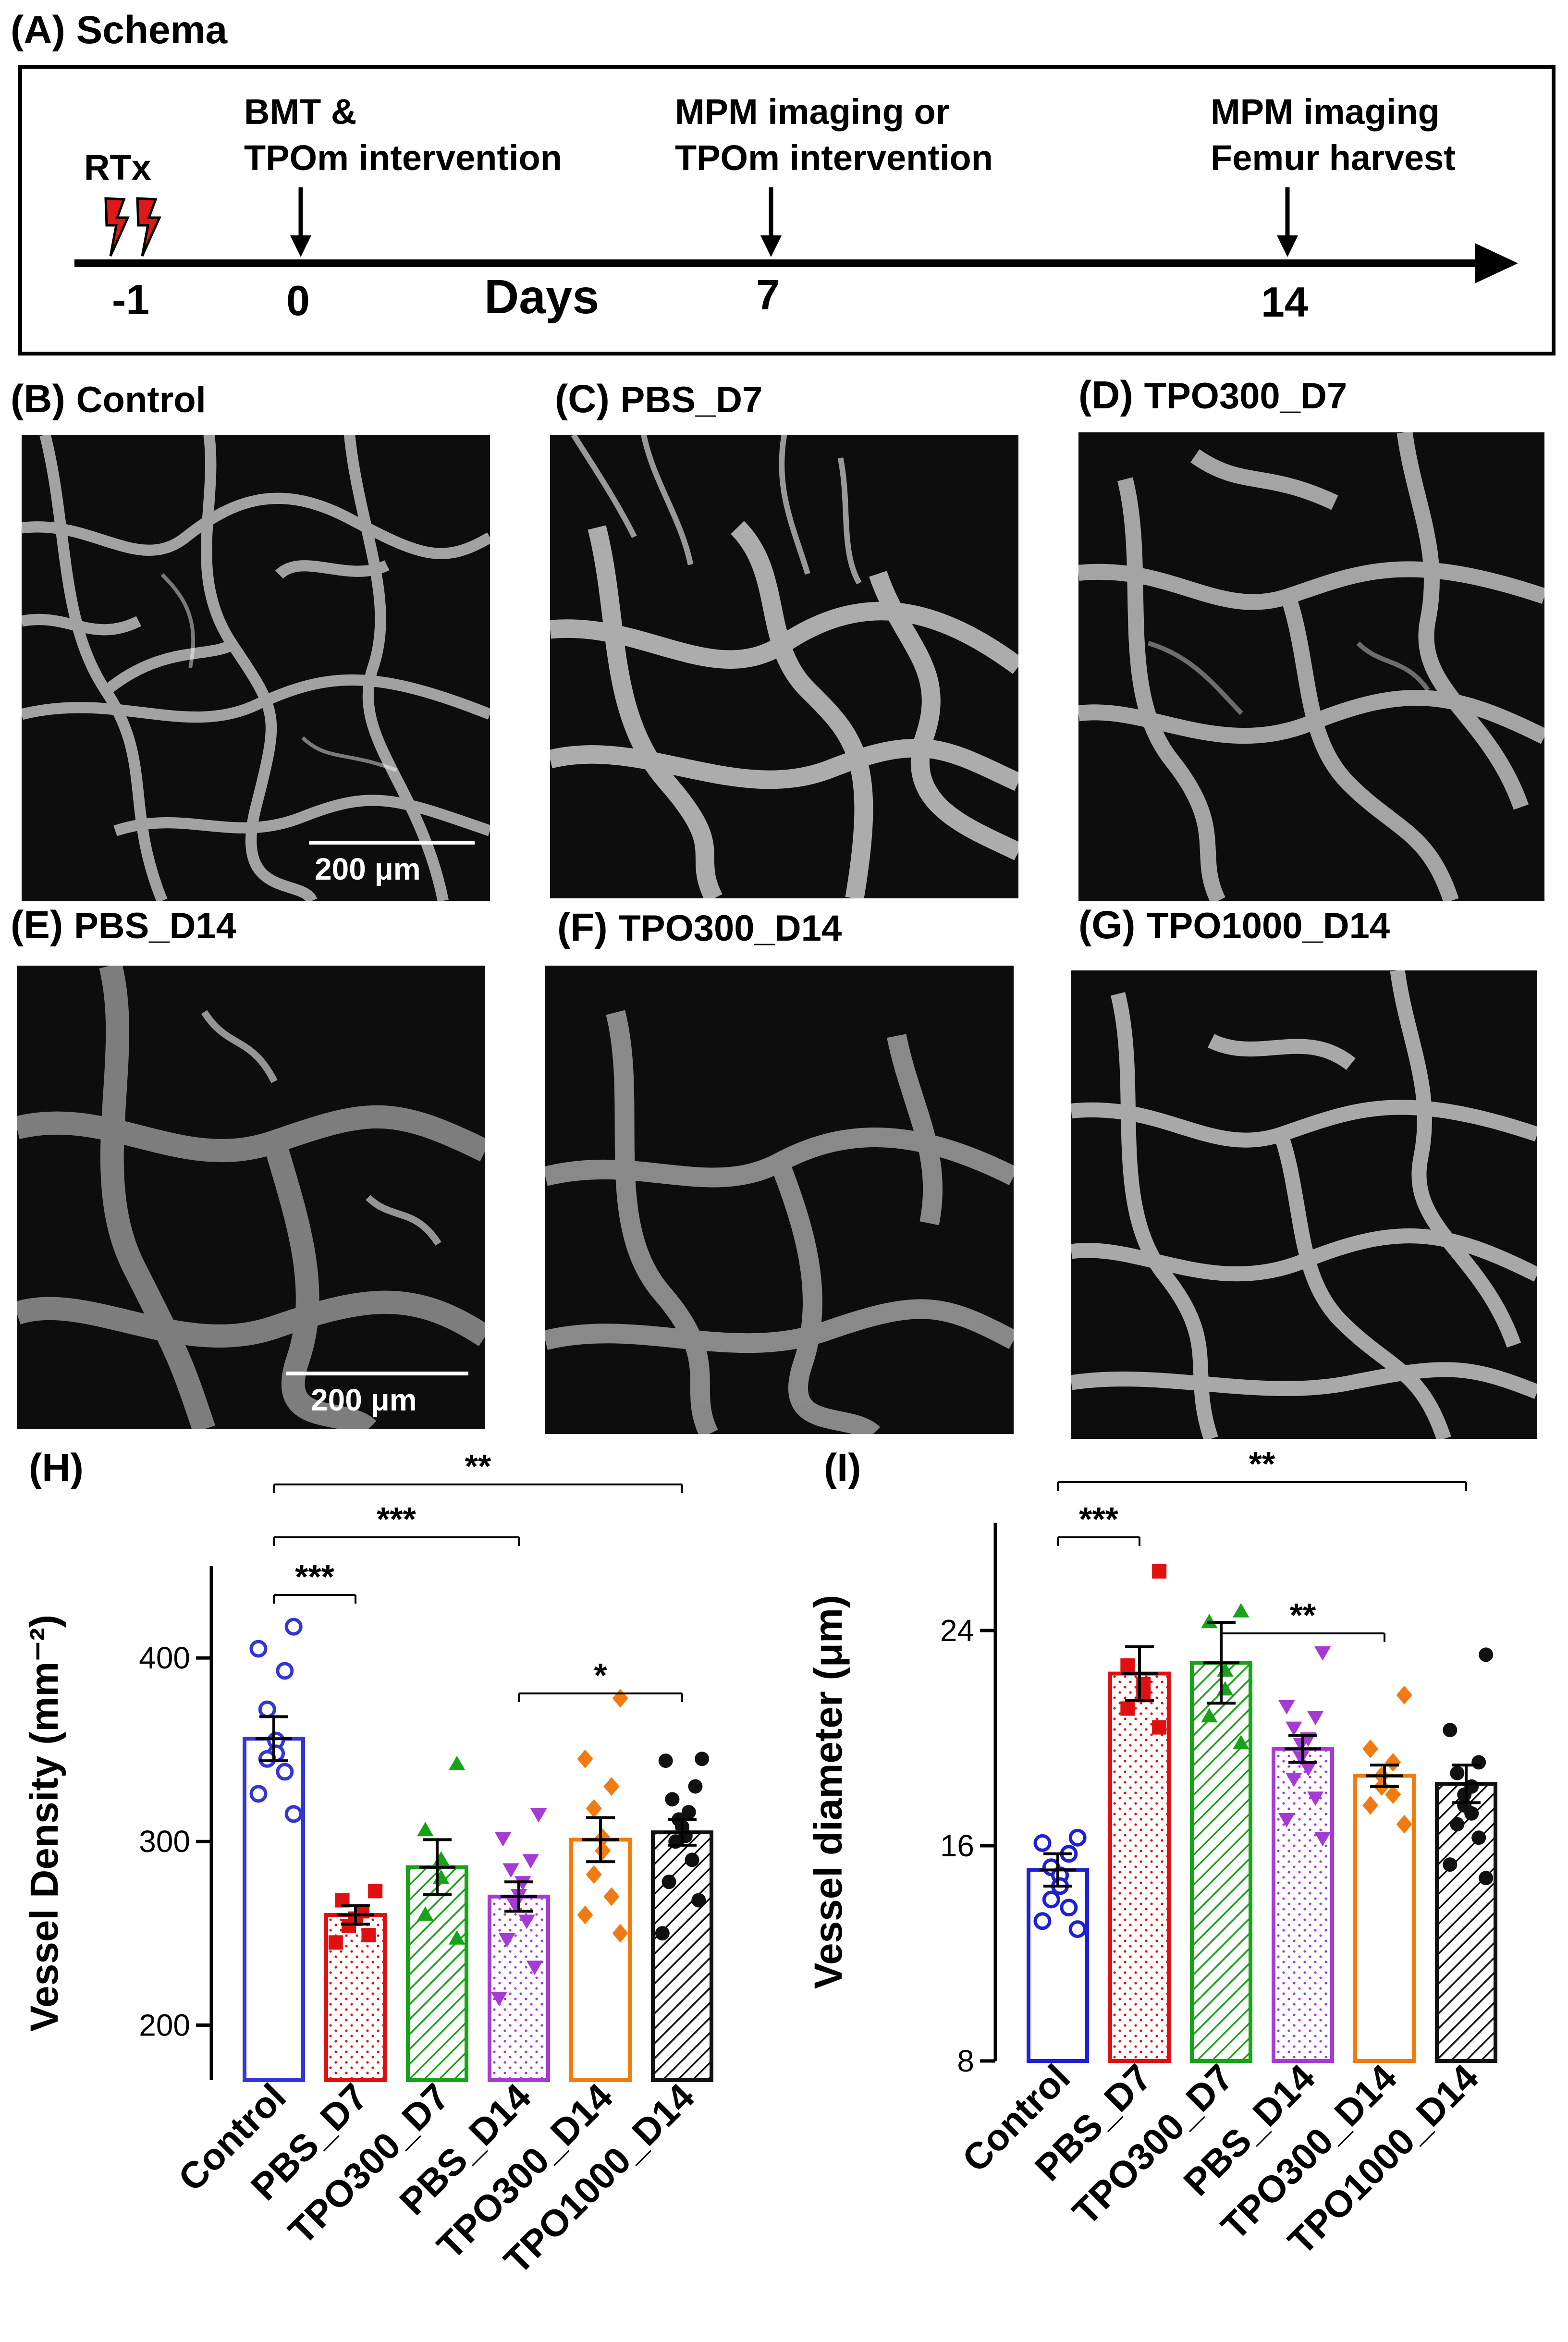  I want to click on y-tick-label: 400, so click(164, 1658).